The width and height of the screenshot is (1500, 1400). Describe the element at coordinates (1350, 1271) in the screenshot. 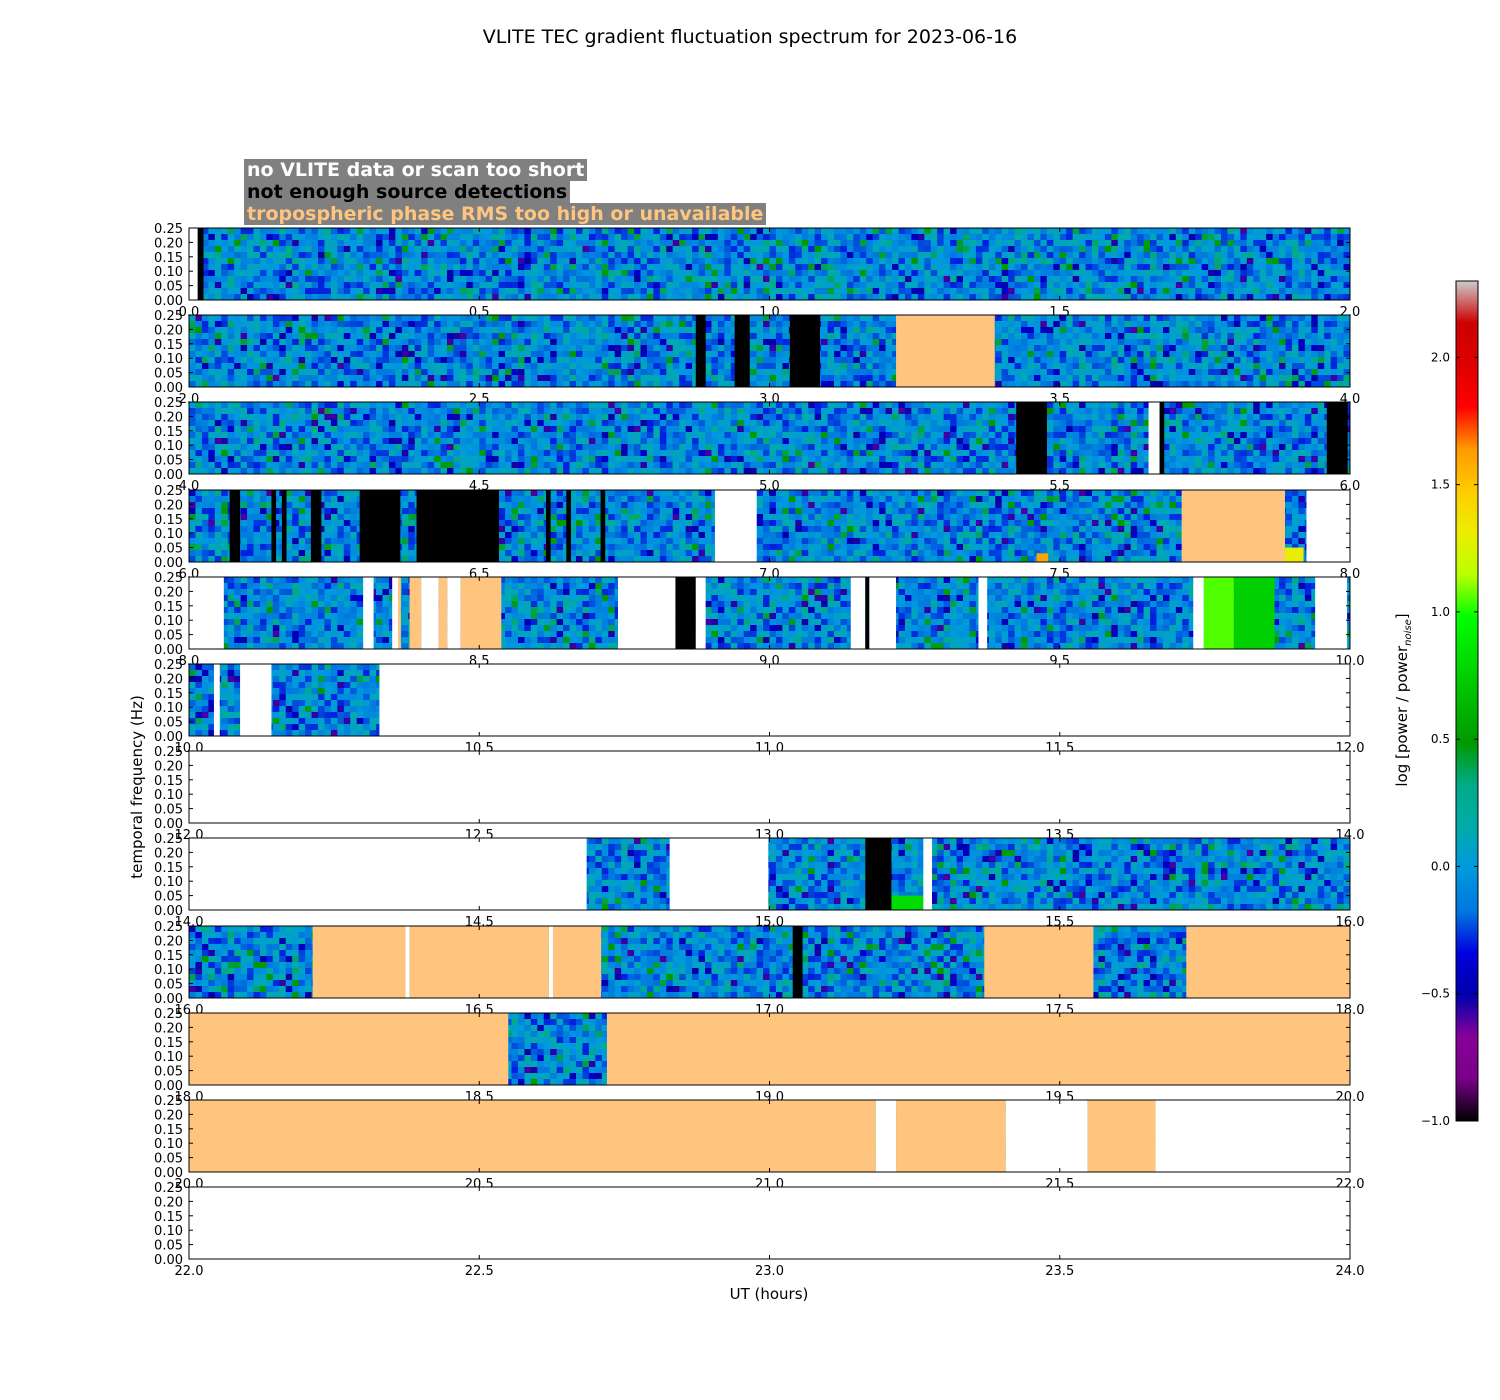

I see `x-tick-label: 24.0` at that location.